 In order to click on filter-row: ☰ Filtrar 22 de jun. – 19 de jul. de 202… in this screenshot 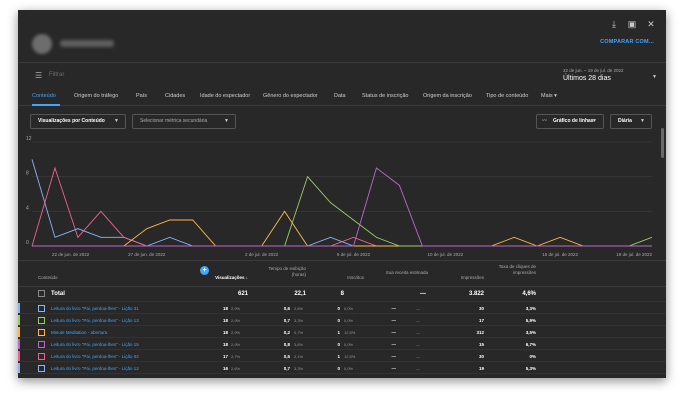, I will do `click(342, 75)`.